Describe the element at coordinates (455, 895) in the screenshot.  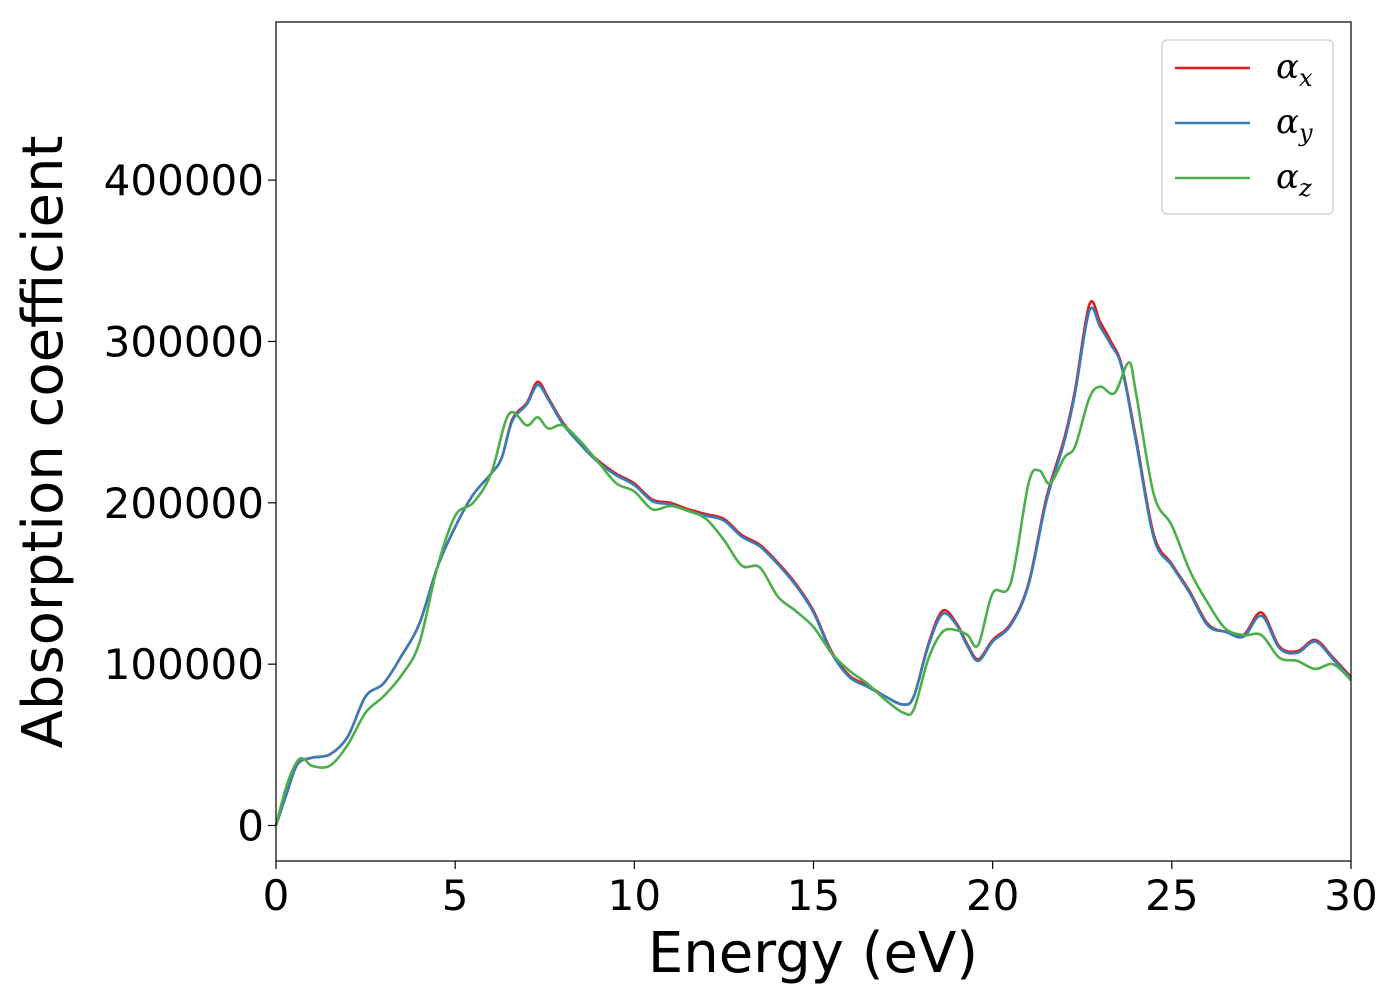
I see `x-tick-label: 5` at that location.